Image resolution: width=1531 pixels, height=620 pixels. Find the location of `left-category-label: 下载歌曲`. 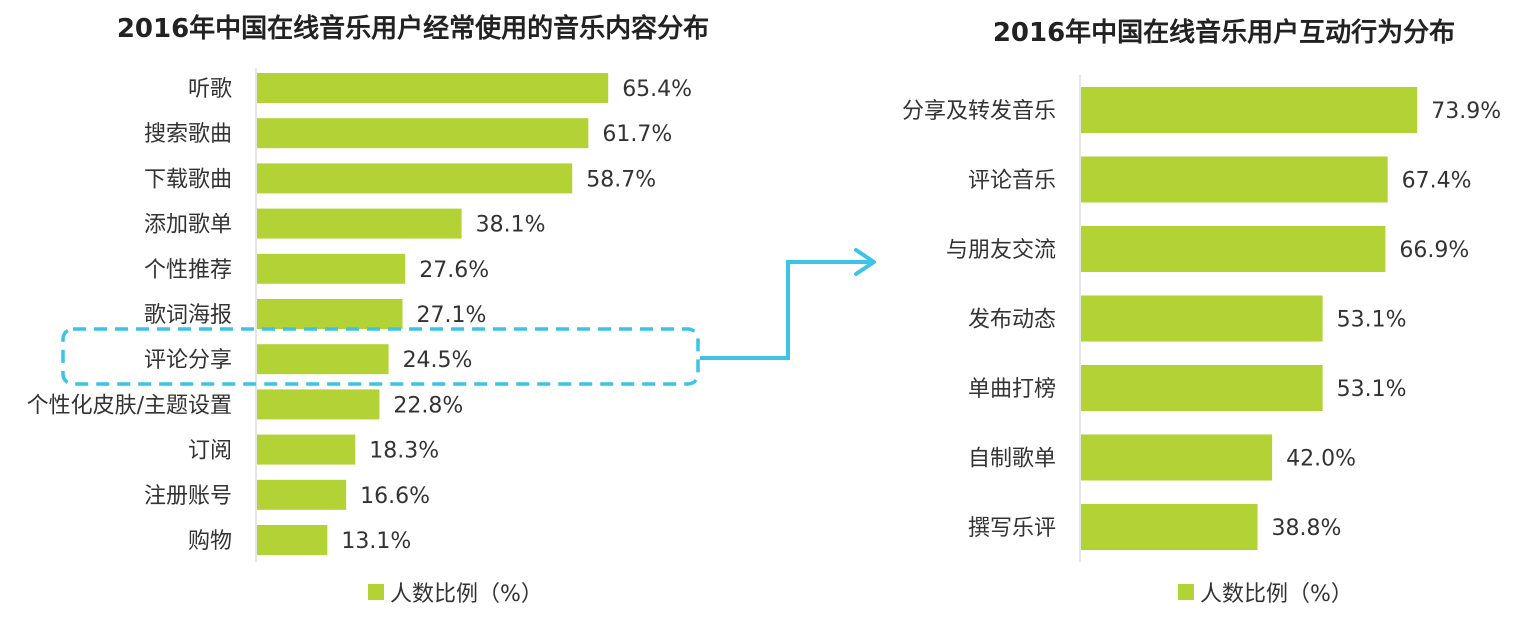

left-category-label: 下载歌曲 is located at coordinates (188, 179).